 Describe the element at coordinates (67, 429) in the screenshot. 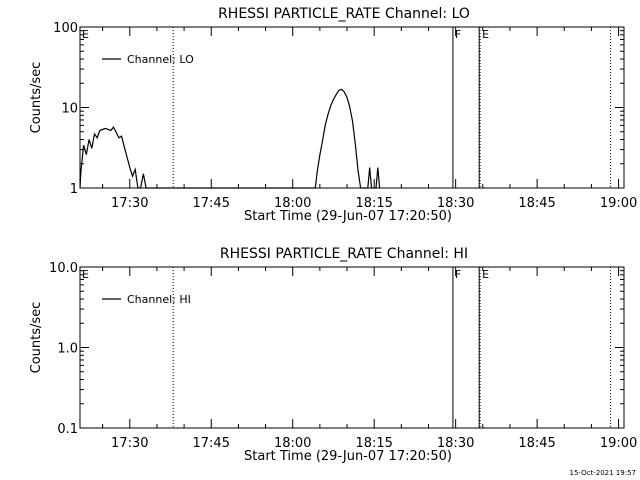

I see `y-tick-label: 0.1` at that location.